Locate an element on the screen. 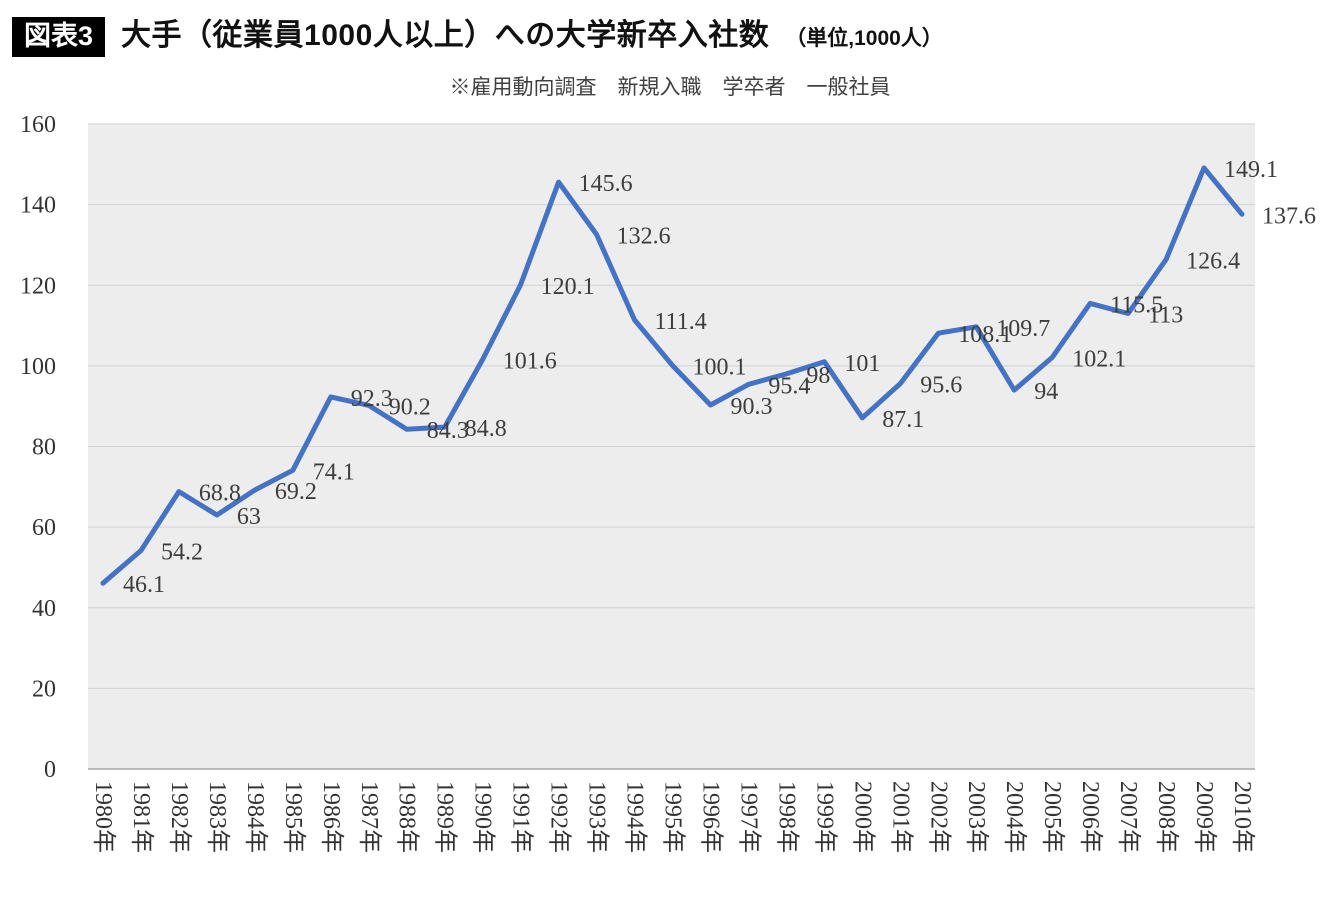  data-point-label: 84.8 is located at coordinates (486, 429).